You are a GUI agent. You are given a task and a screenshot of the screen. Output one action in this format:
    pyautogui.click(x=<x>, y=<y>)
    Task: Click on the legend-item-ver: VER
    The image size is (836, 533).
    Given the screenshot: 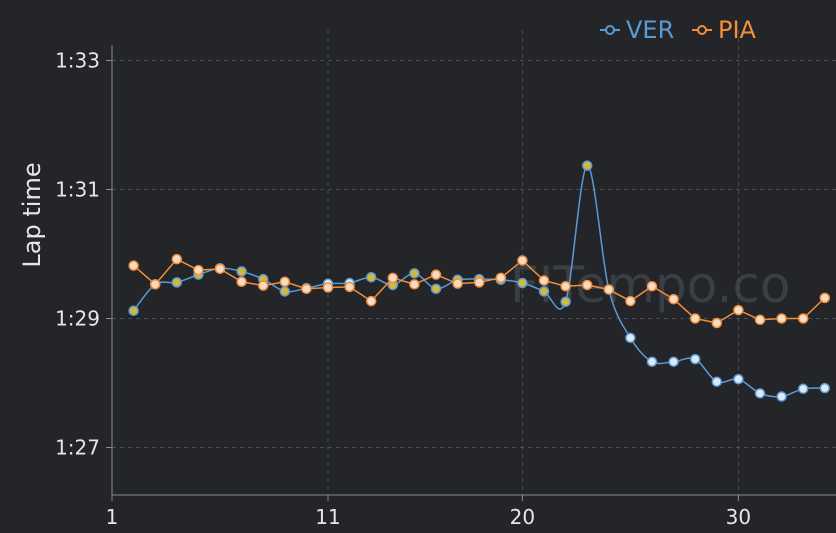 What is the action you would take?
    pyautogui.click(x=637, y=30)
    